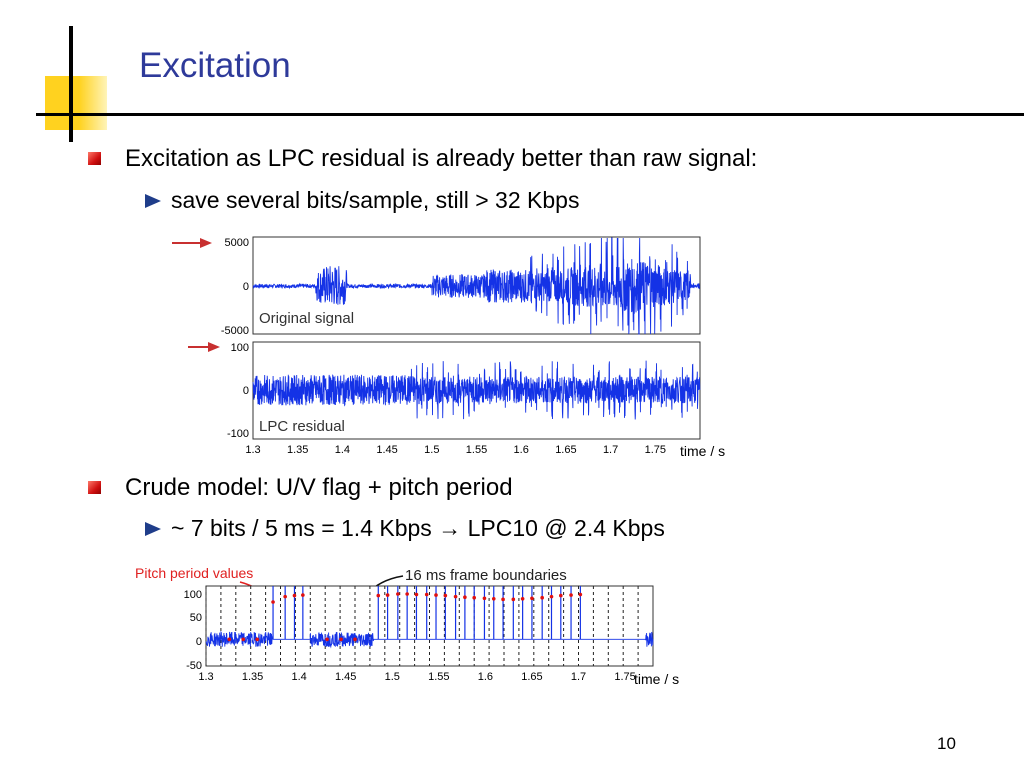  I want to click on title-decoration-vertical-line, so click(71, 84).